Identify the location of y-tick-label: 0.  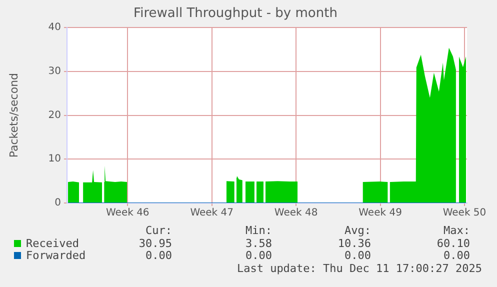
(57, 203).